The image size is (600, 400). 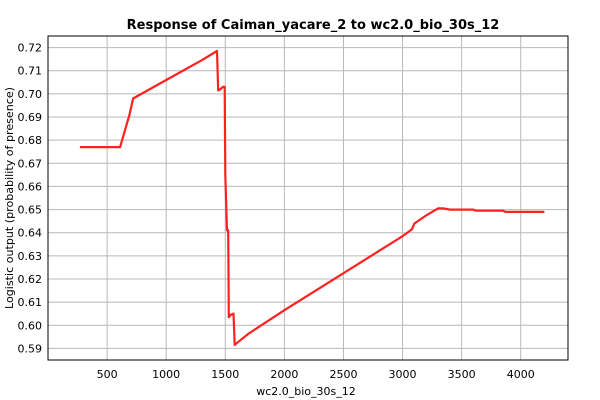 What do you see at coordinates (107, 374) in the screenshot?
I see `x-tick-label: 500` at bounding box center [107, 374].